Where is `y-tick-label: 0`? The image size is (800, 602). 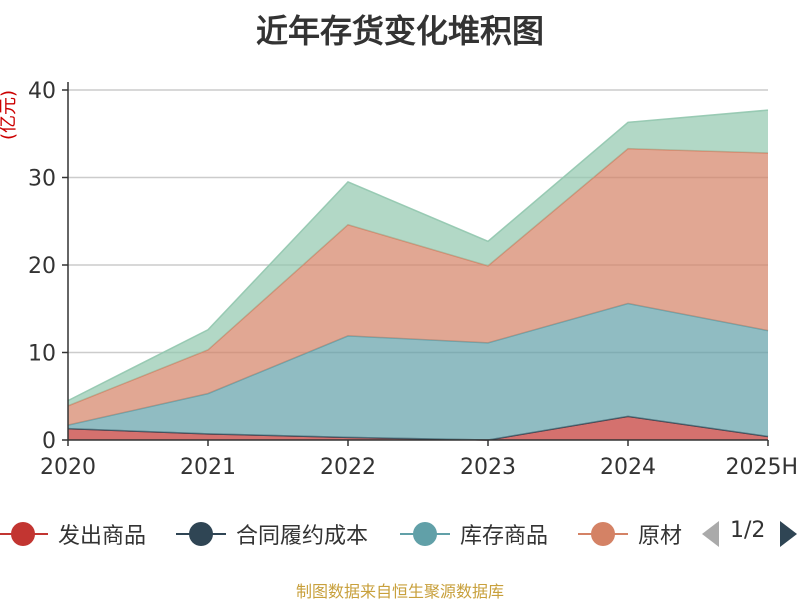
y-tick-label: 0 is located at coordinates (49, 441).